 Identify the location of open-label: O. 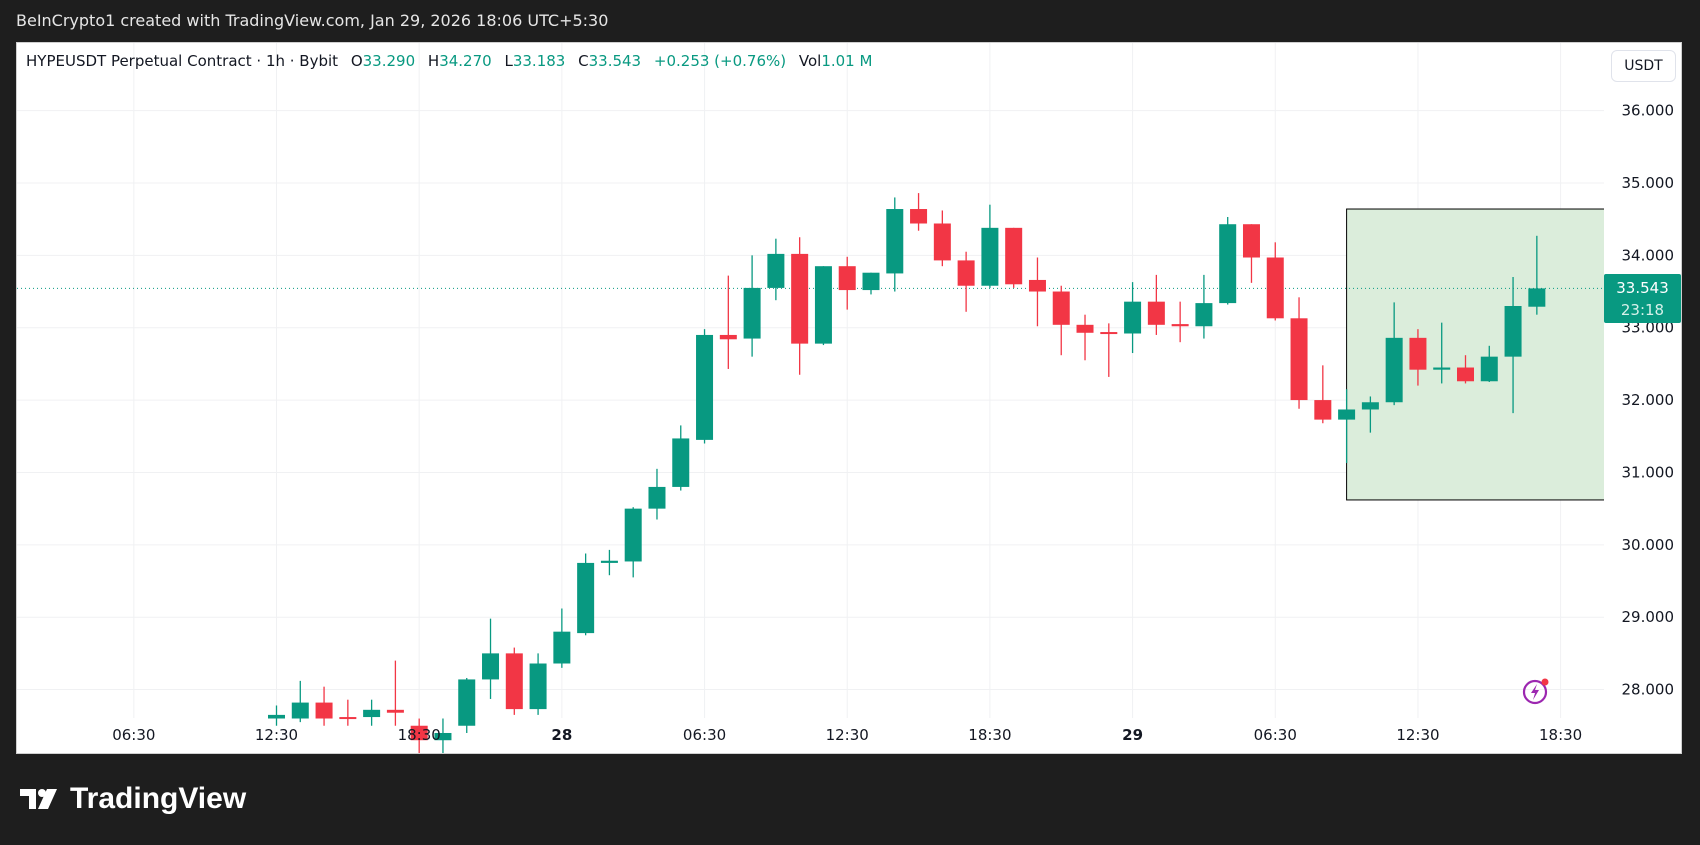
(356, 61).